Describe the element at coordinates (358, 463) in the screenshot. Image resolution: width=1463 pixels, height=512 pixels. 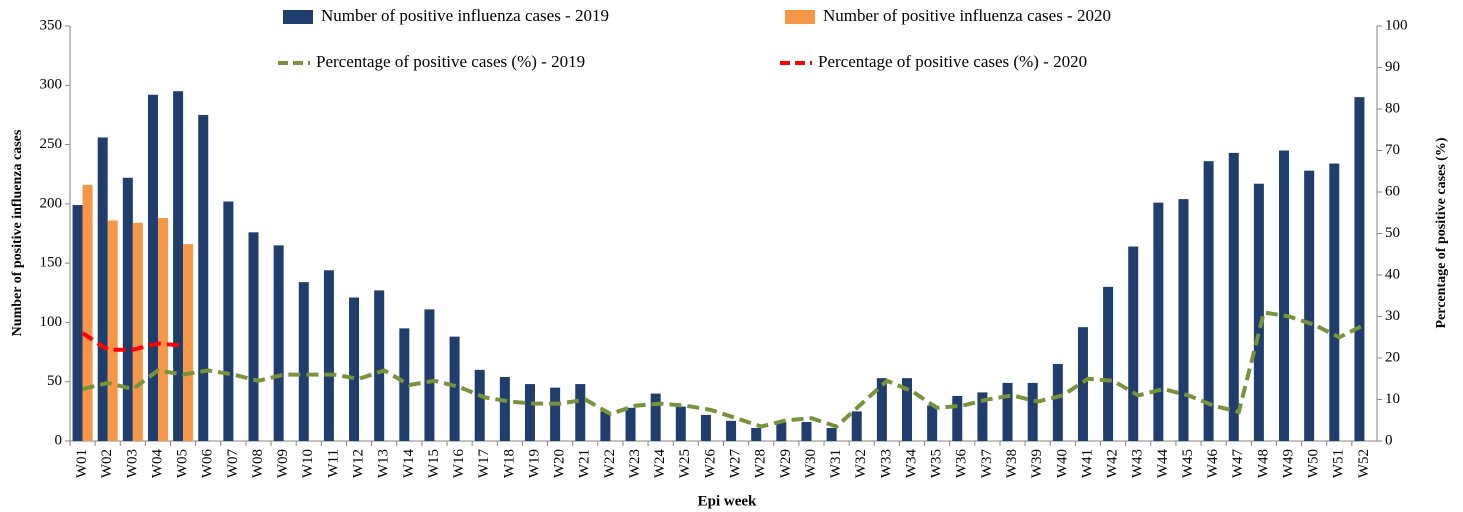
I see `x-tick-label: W12` at that location.